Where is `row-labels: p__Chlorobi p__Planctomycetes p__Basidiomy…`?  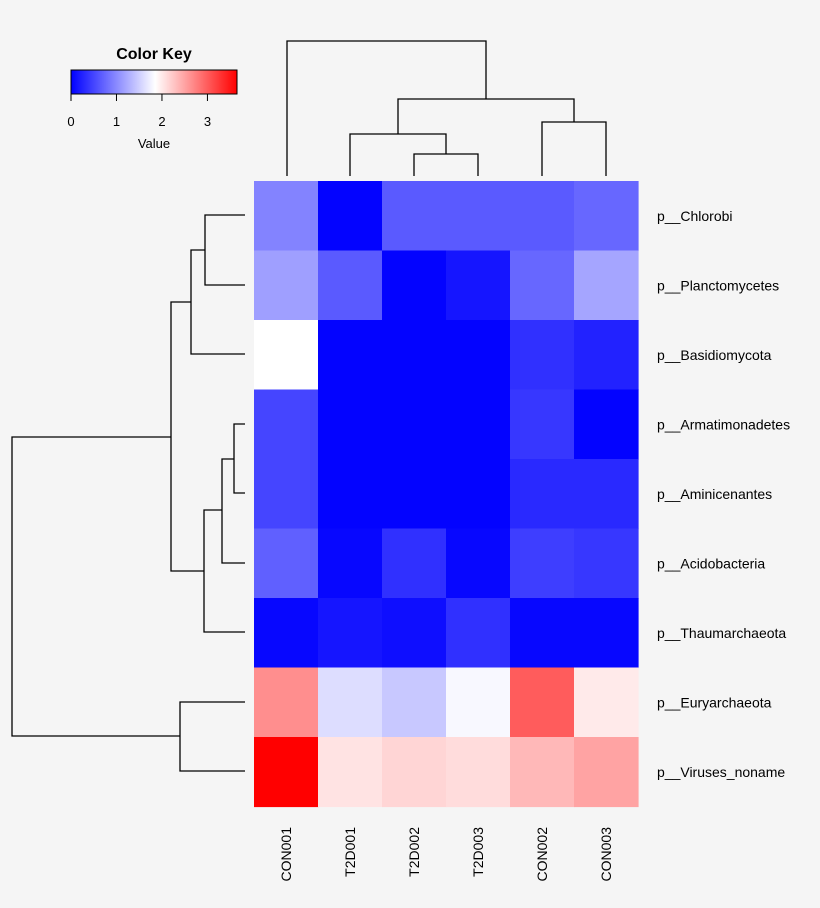
row-labels: p__Chlorobi p__Planctomycetes p__Basidiomy… is located at coordinates (723, 494).